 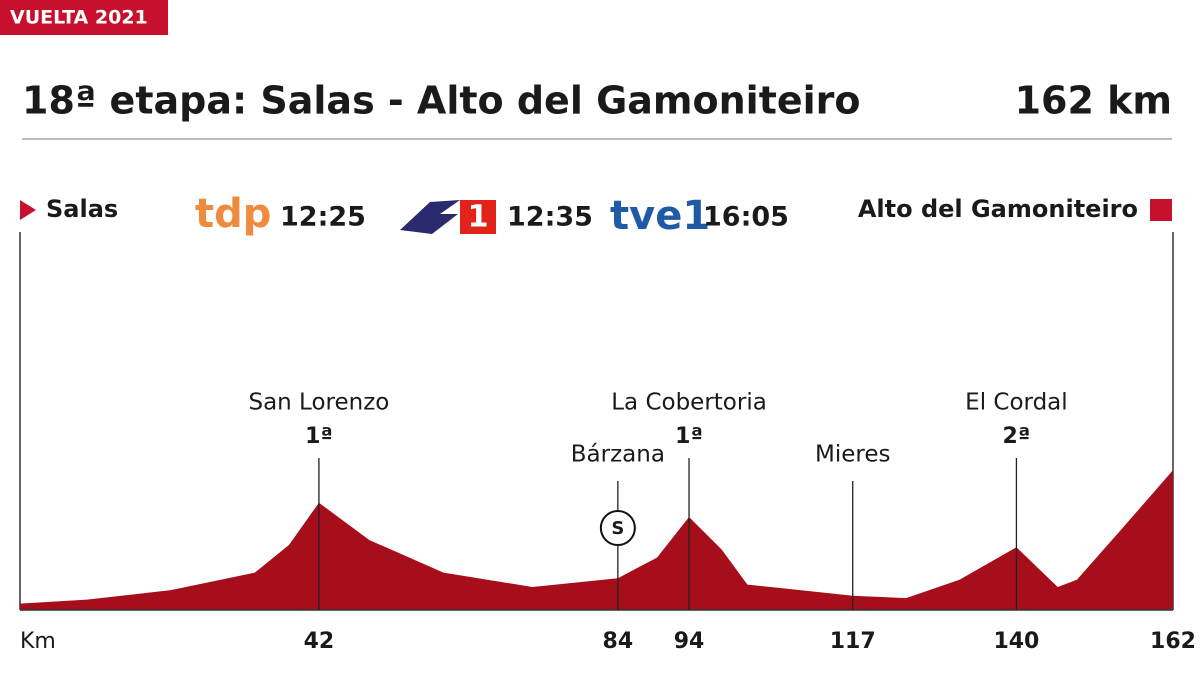 I want to click on channel: tdp, so click(x=233, y=214).